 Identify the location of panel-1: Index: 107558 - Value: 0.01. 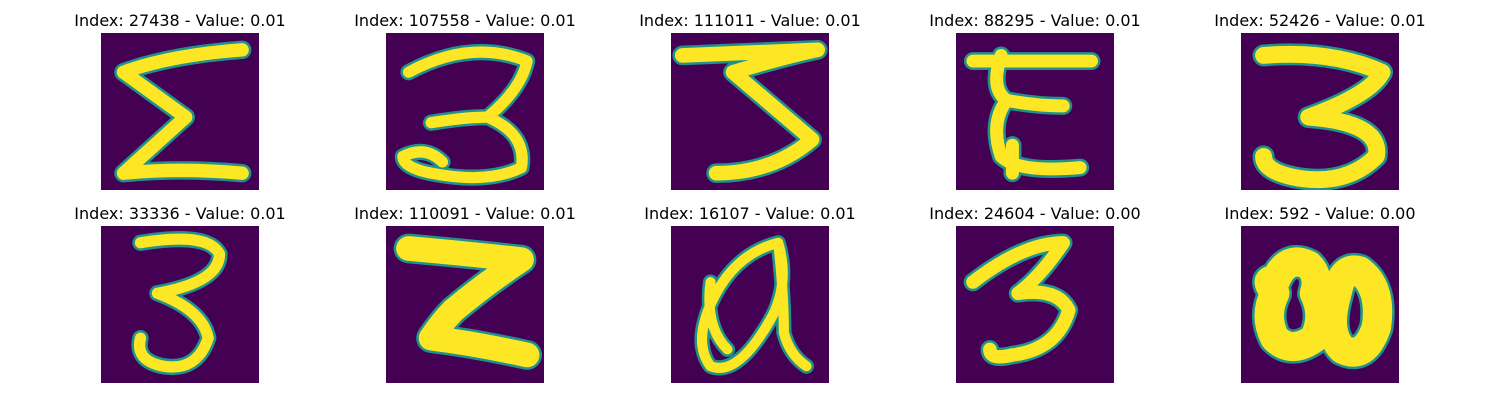
(465, 103).